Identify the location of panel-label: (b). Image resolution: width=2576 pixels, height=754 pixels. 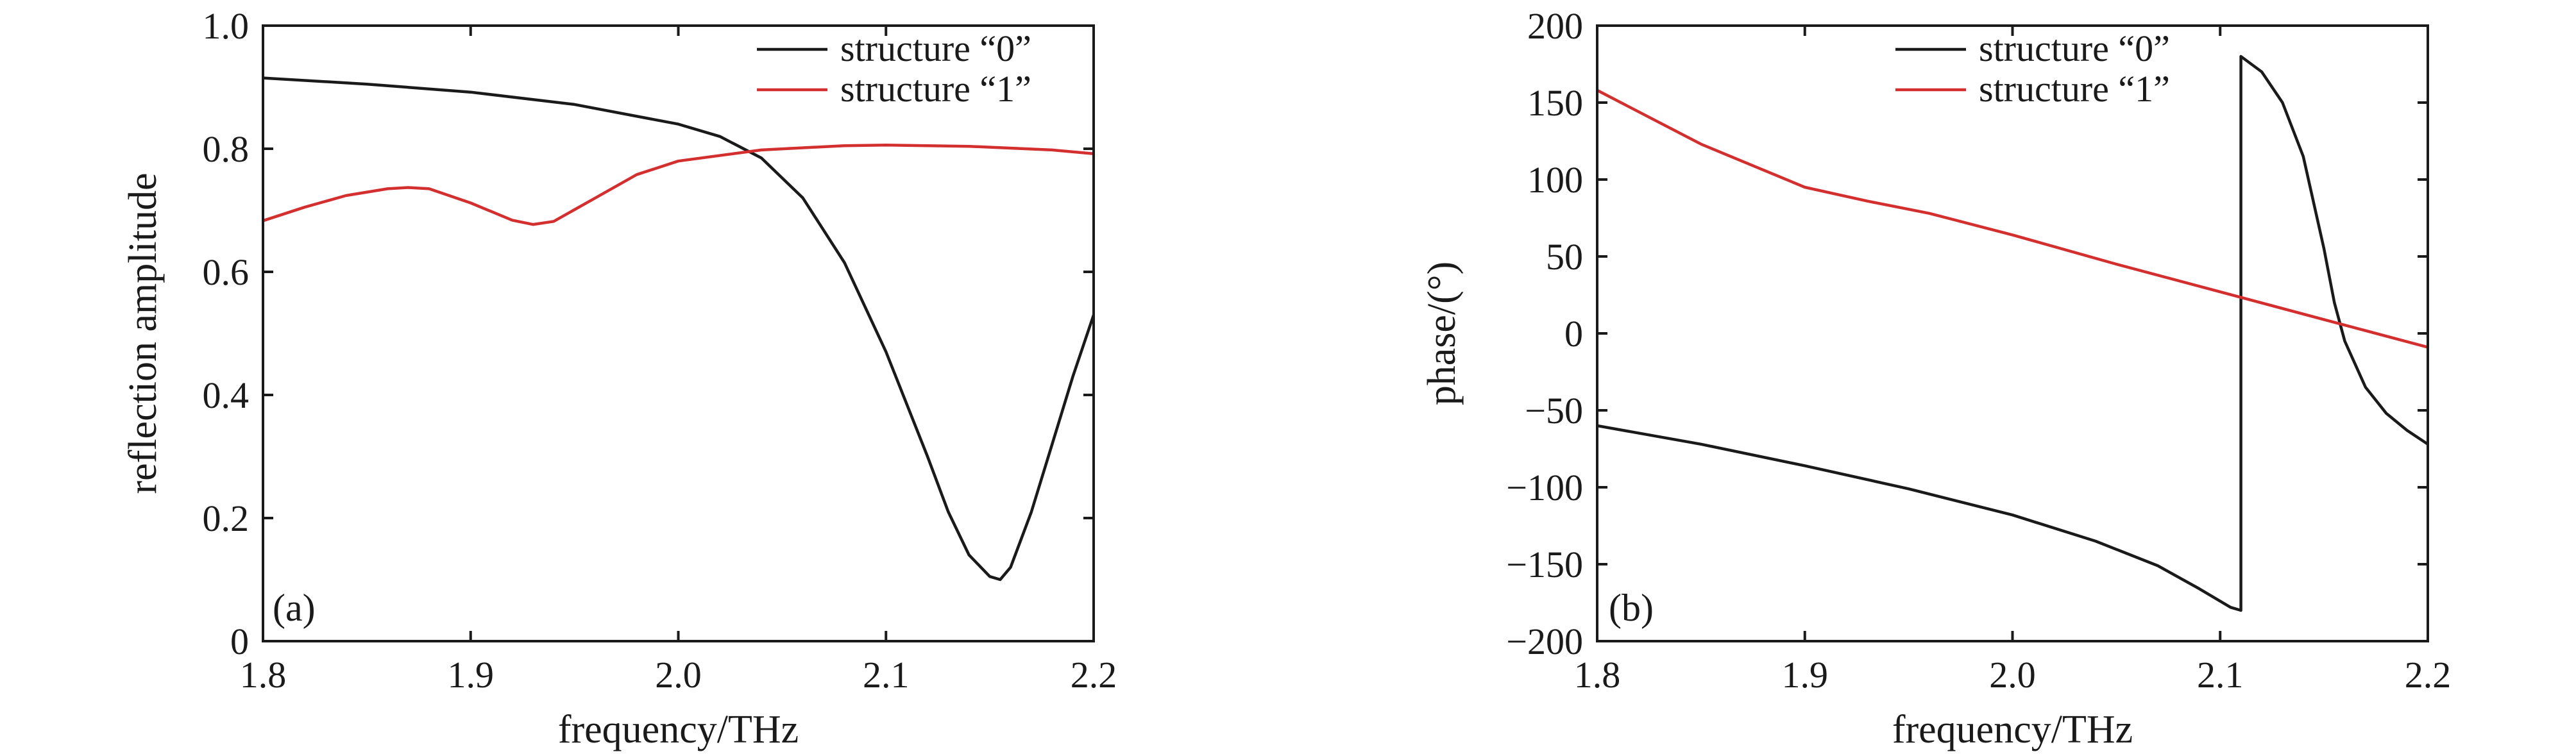
(1631, 608).